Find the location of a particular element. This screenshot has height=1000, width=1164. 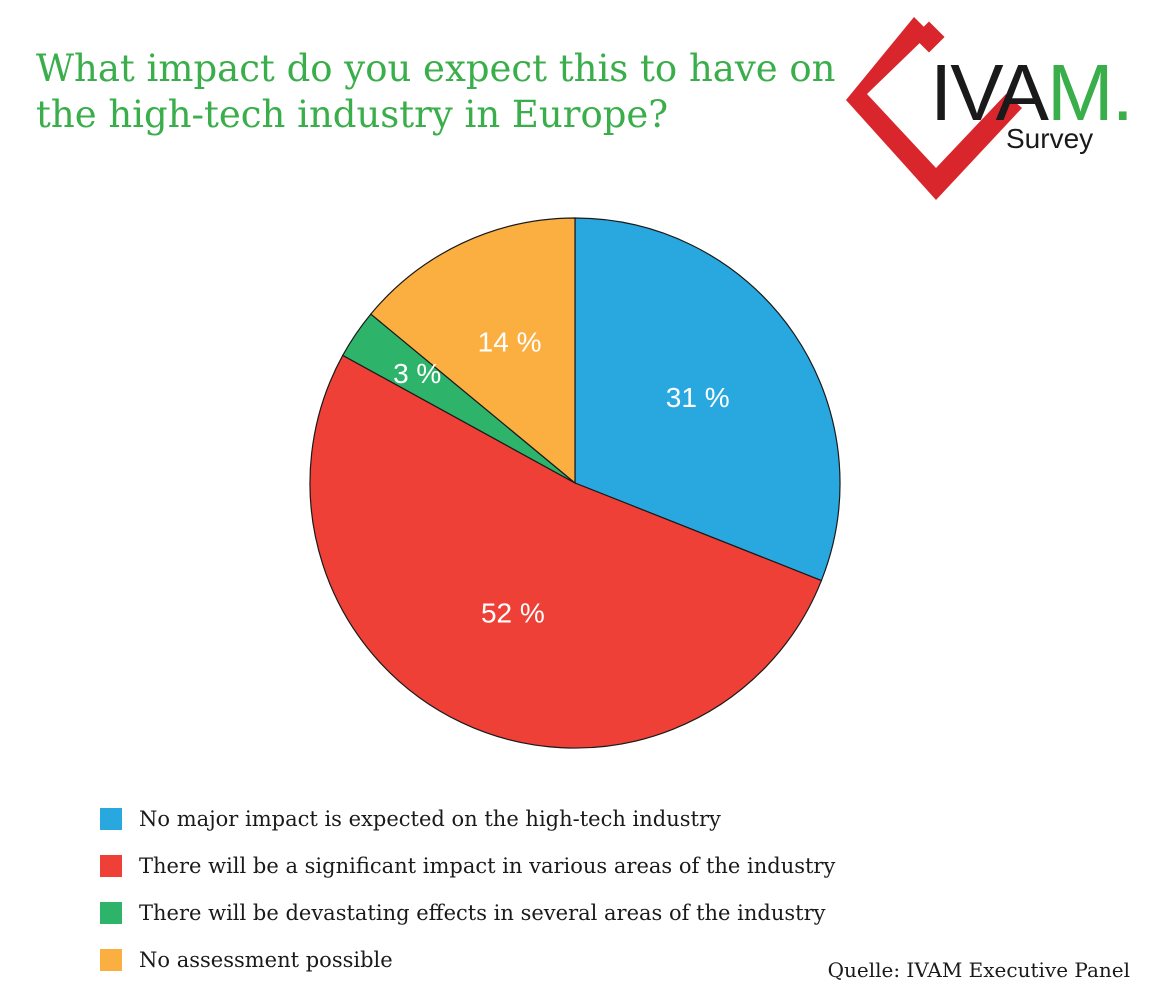

logo-wordmark: IVAM. is located at coordinates (1031, 92).